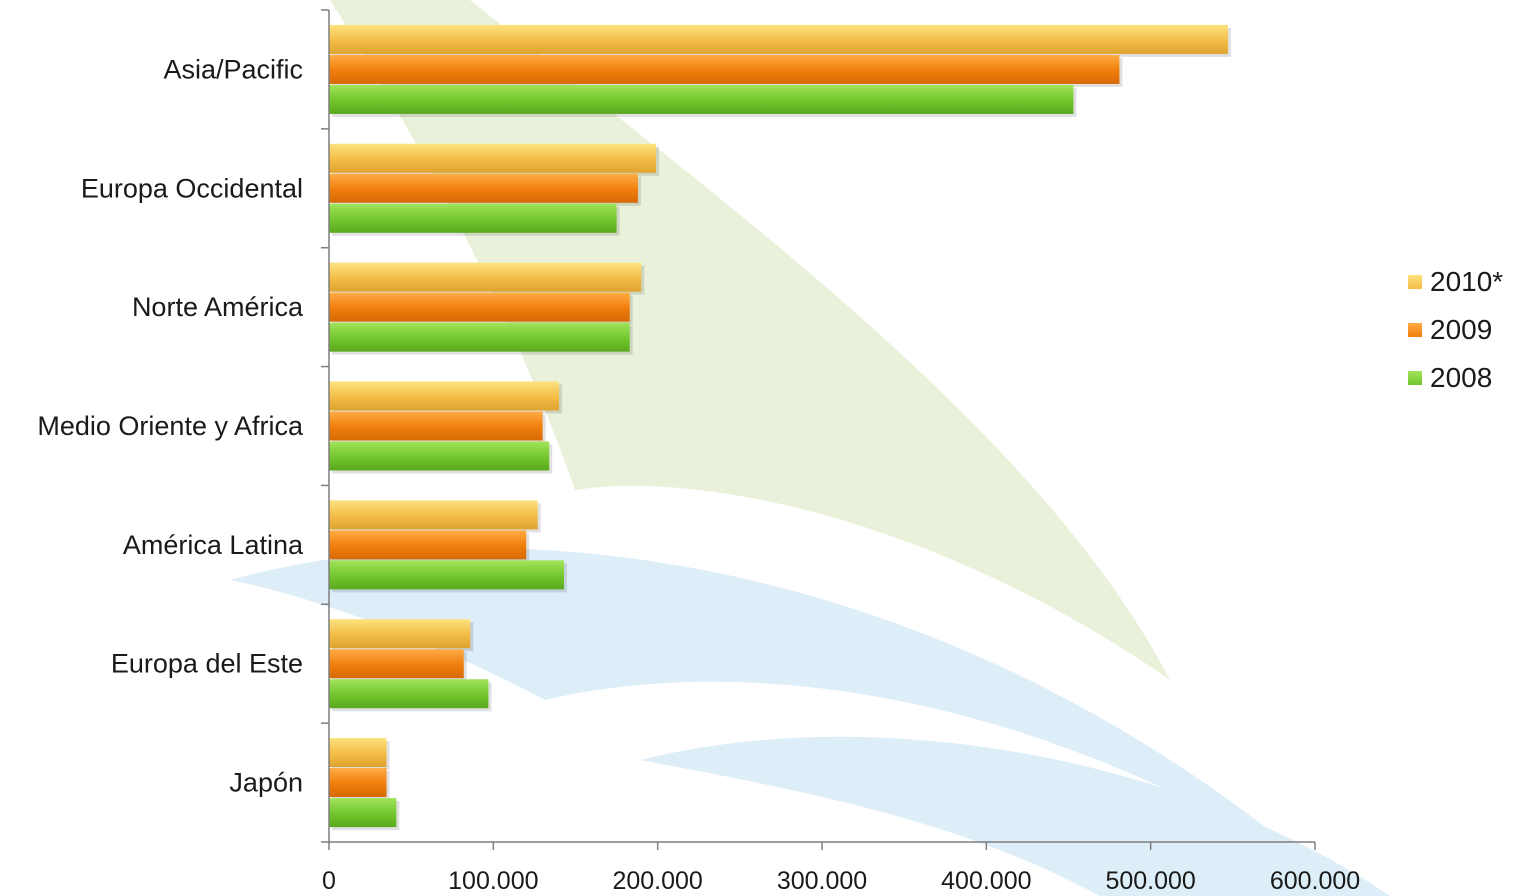 The width and height of the screenshot is (1514, 896). What do you see at coordinates (1461, 377) in the screenshot?
I see `legend-label-2008: 2008` at bounding box center [1461, 377].